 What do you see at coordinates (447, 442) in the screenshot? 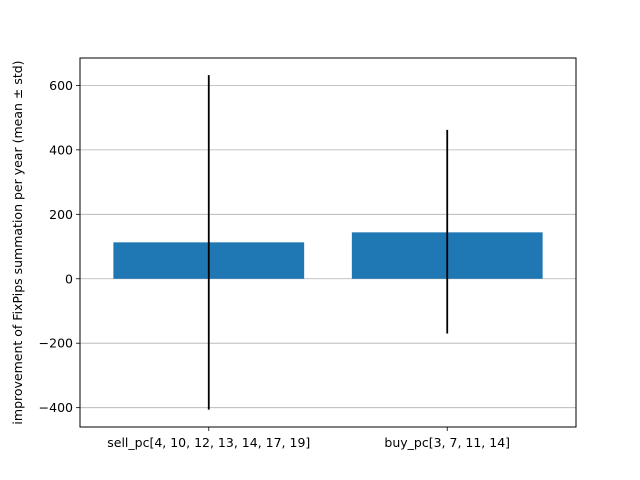
I see `x-tick-label: buy_pc[3, 7, 11, 14]` at bounding box center [447, 442].